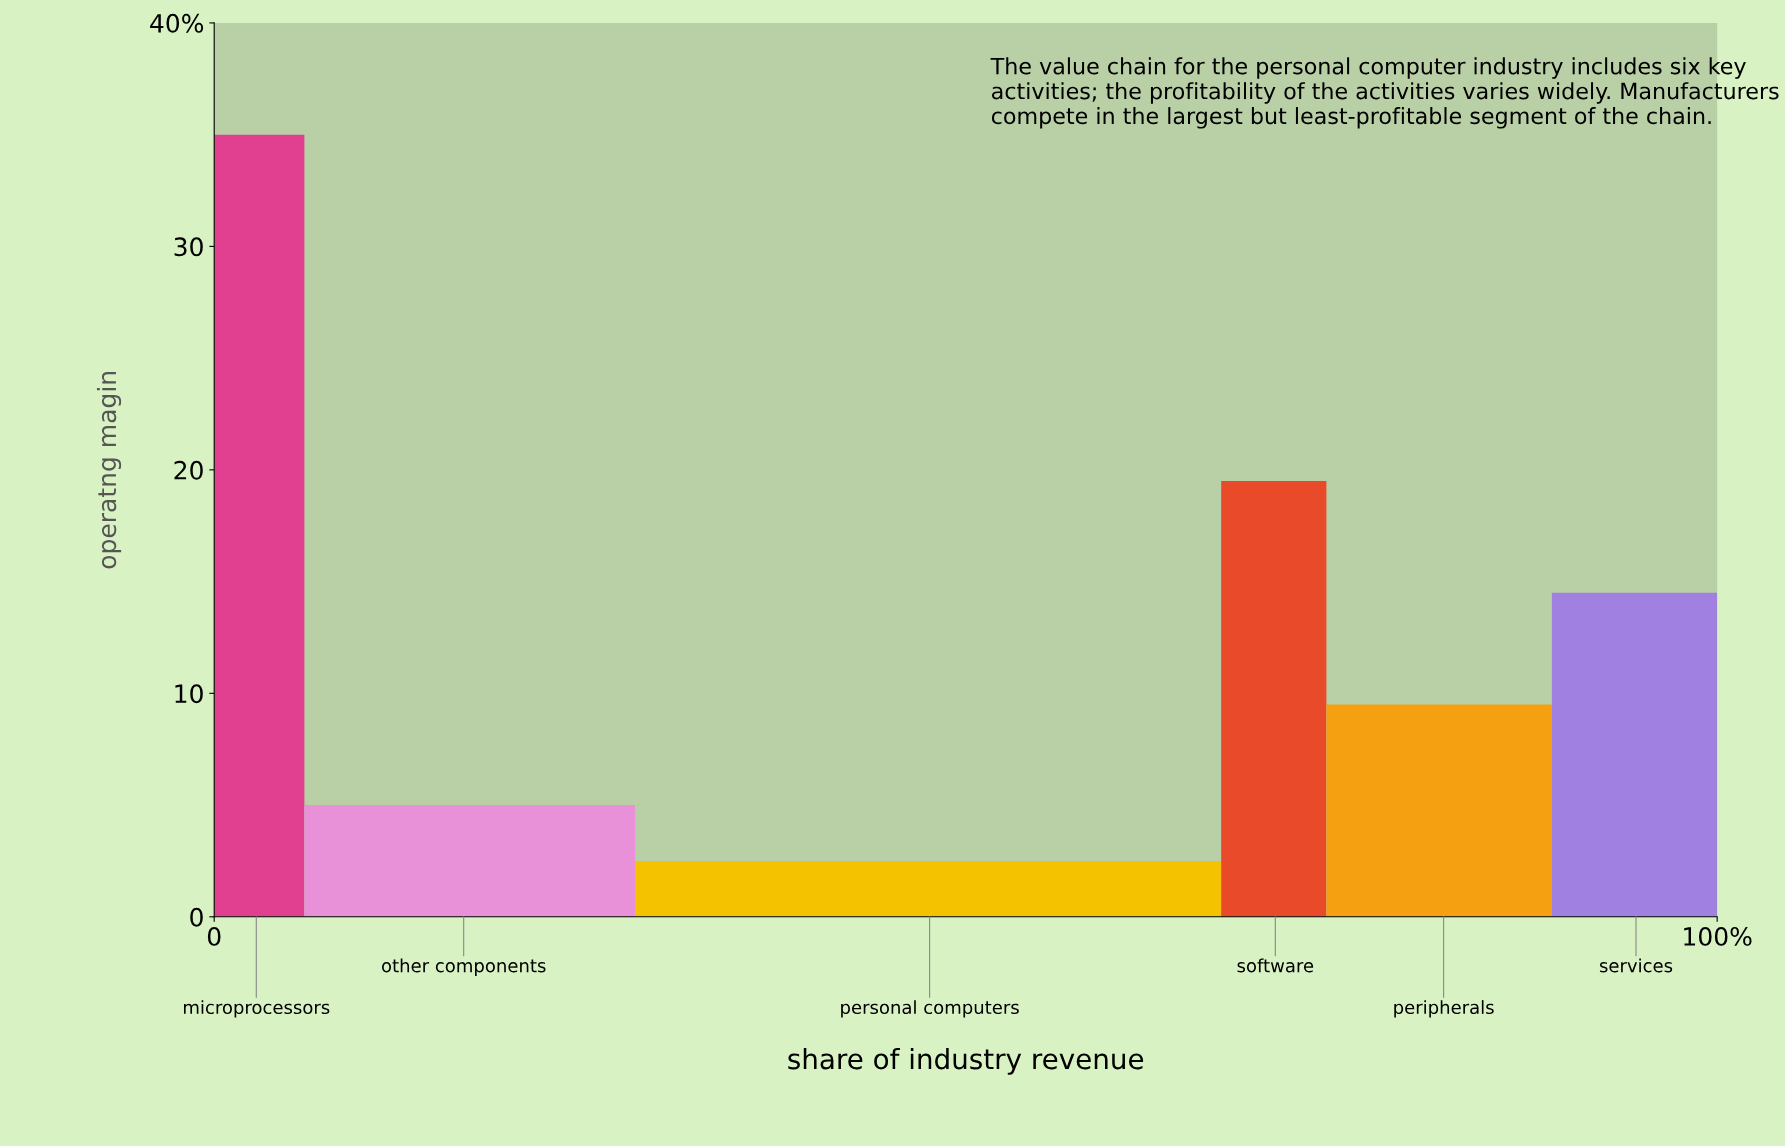  Describe the element at coordinates (1444, 1009) in the screenshot. I see `annotation: peripherals` at that location.